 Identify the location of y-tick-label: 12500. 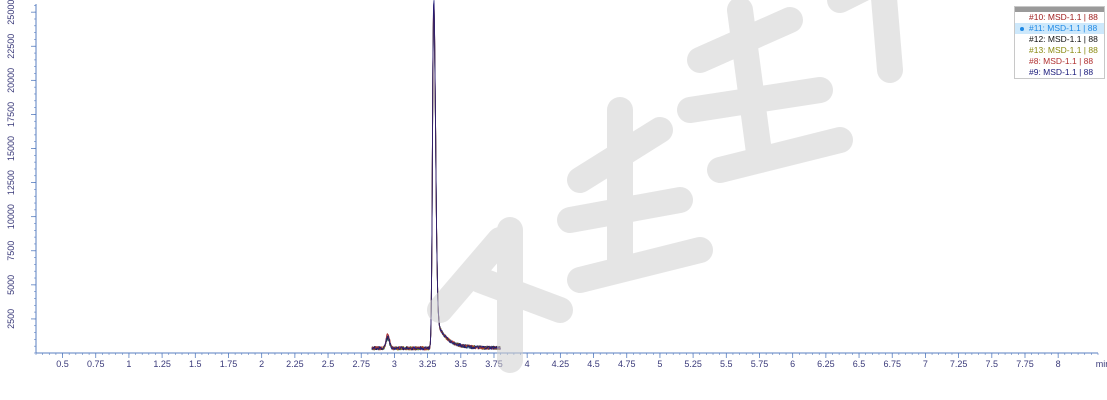
(11, 182).